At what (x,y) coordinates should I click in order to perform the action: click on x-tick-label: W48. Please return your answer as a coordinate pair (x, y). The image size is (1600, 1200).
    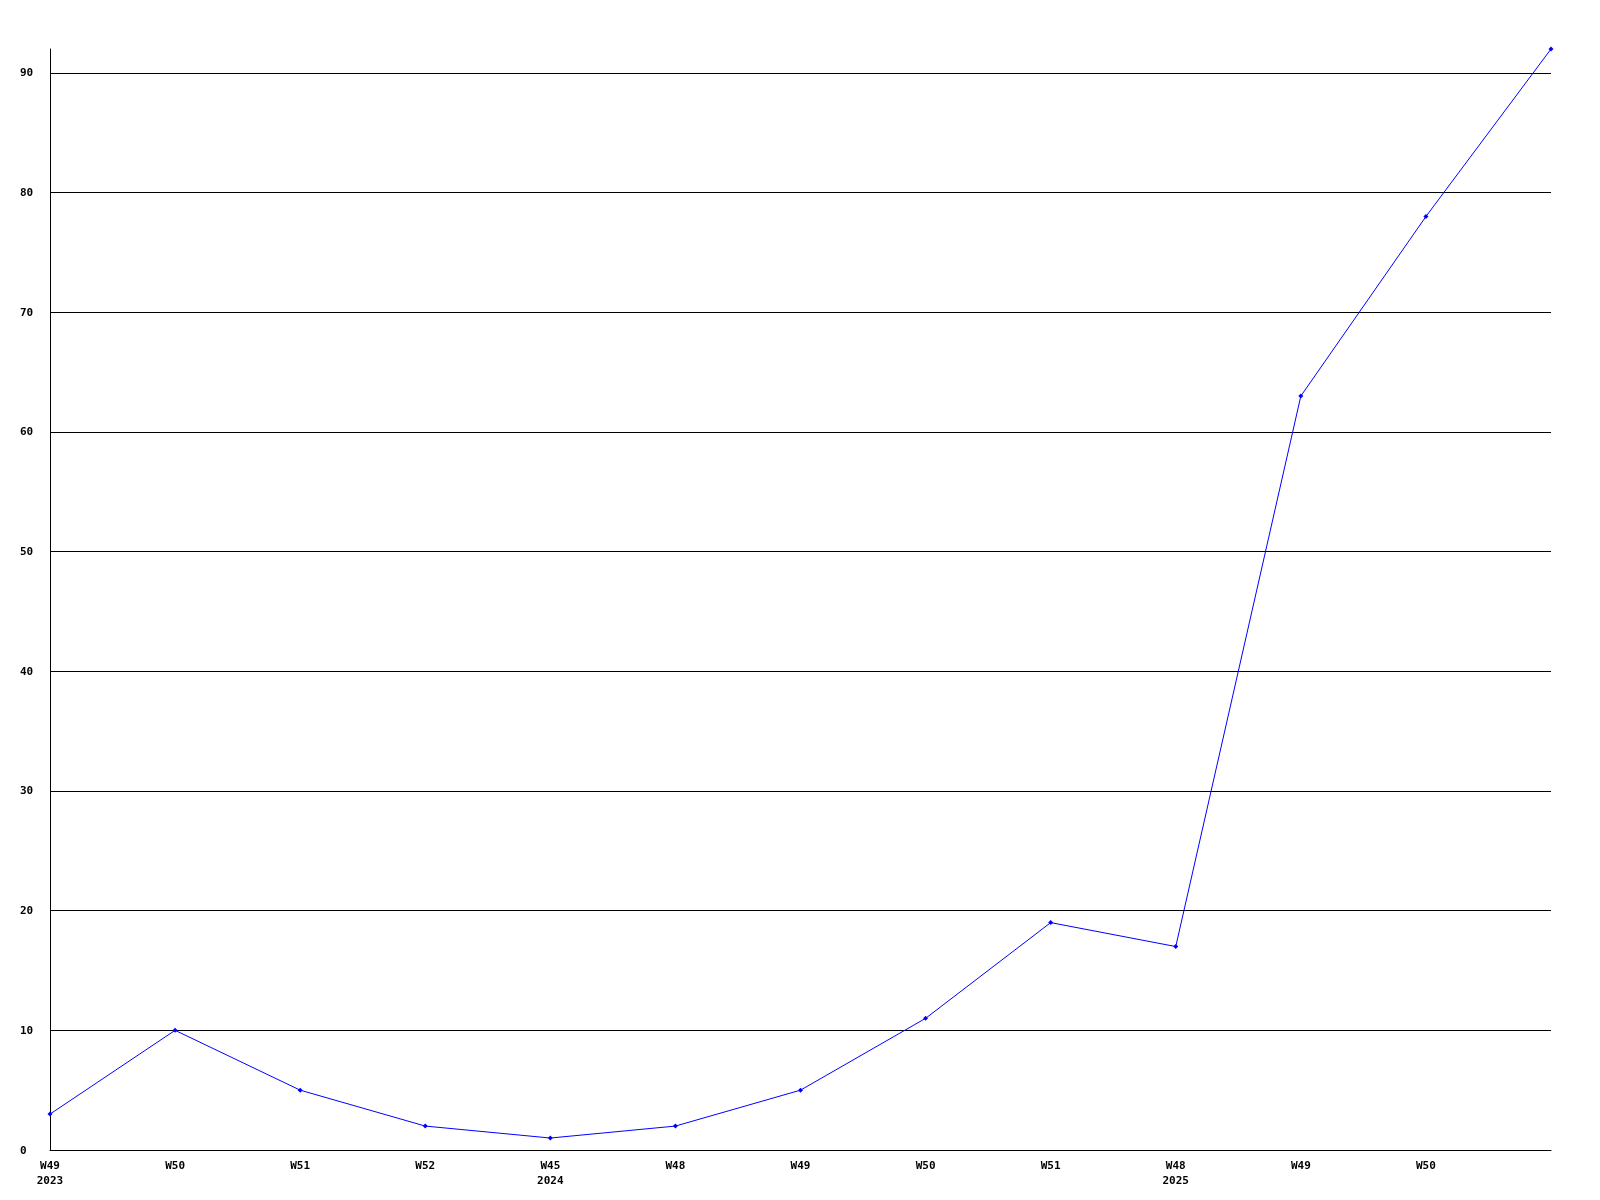
    Looking at the image, I should click on (675, 1165).